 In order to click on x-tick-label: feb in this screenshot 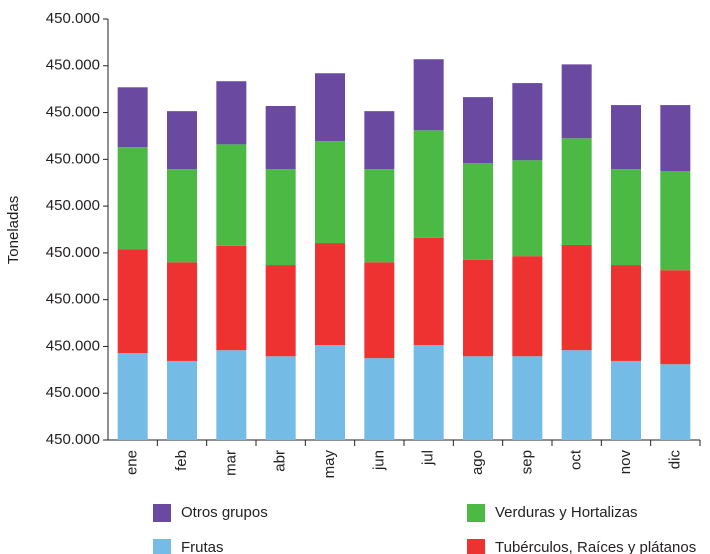, I will do `click(181, 460)`.